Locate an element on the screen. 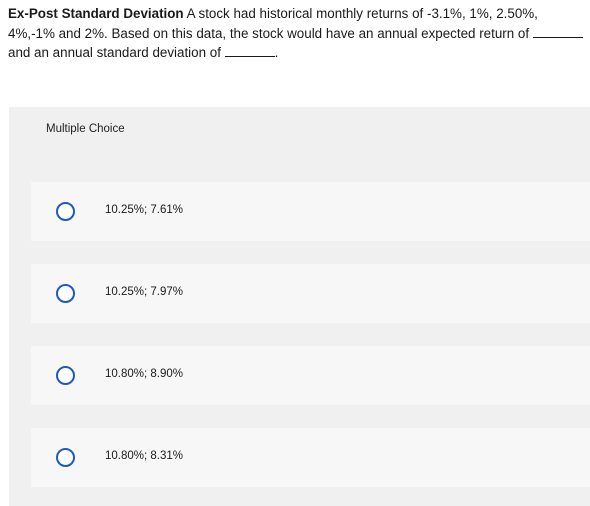 The height and width of the screenshot is (506, 590). choice-option-3: 10.80%; 8.90% is located at coordinates (310, 375).